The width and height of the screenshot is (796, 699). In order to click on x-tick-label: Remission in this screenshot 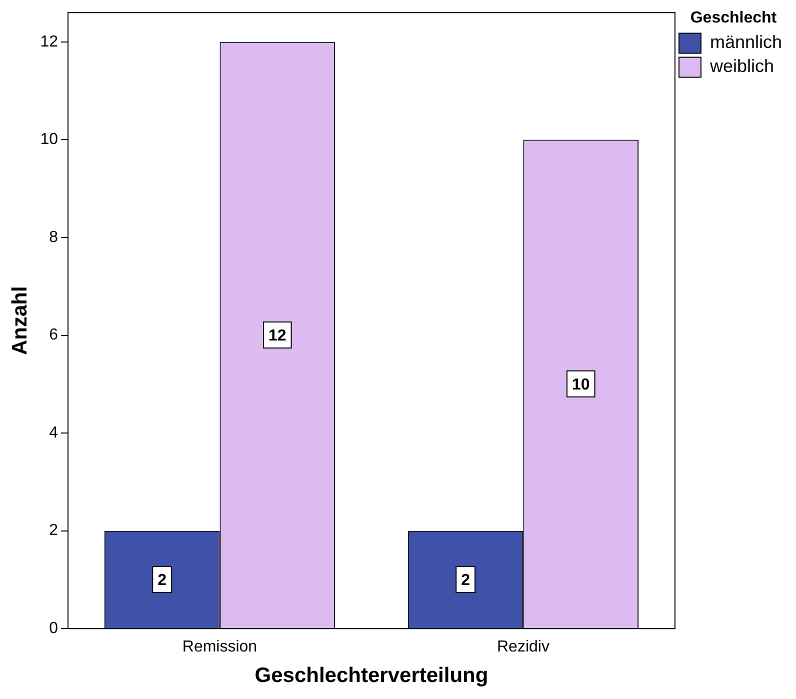, I will do `click(220, 647)`.